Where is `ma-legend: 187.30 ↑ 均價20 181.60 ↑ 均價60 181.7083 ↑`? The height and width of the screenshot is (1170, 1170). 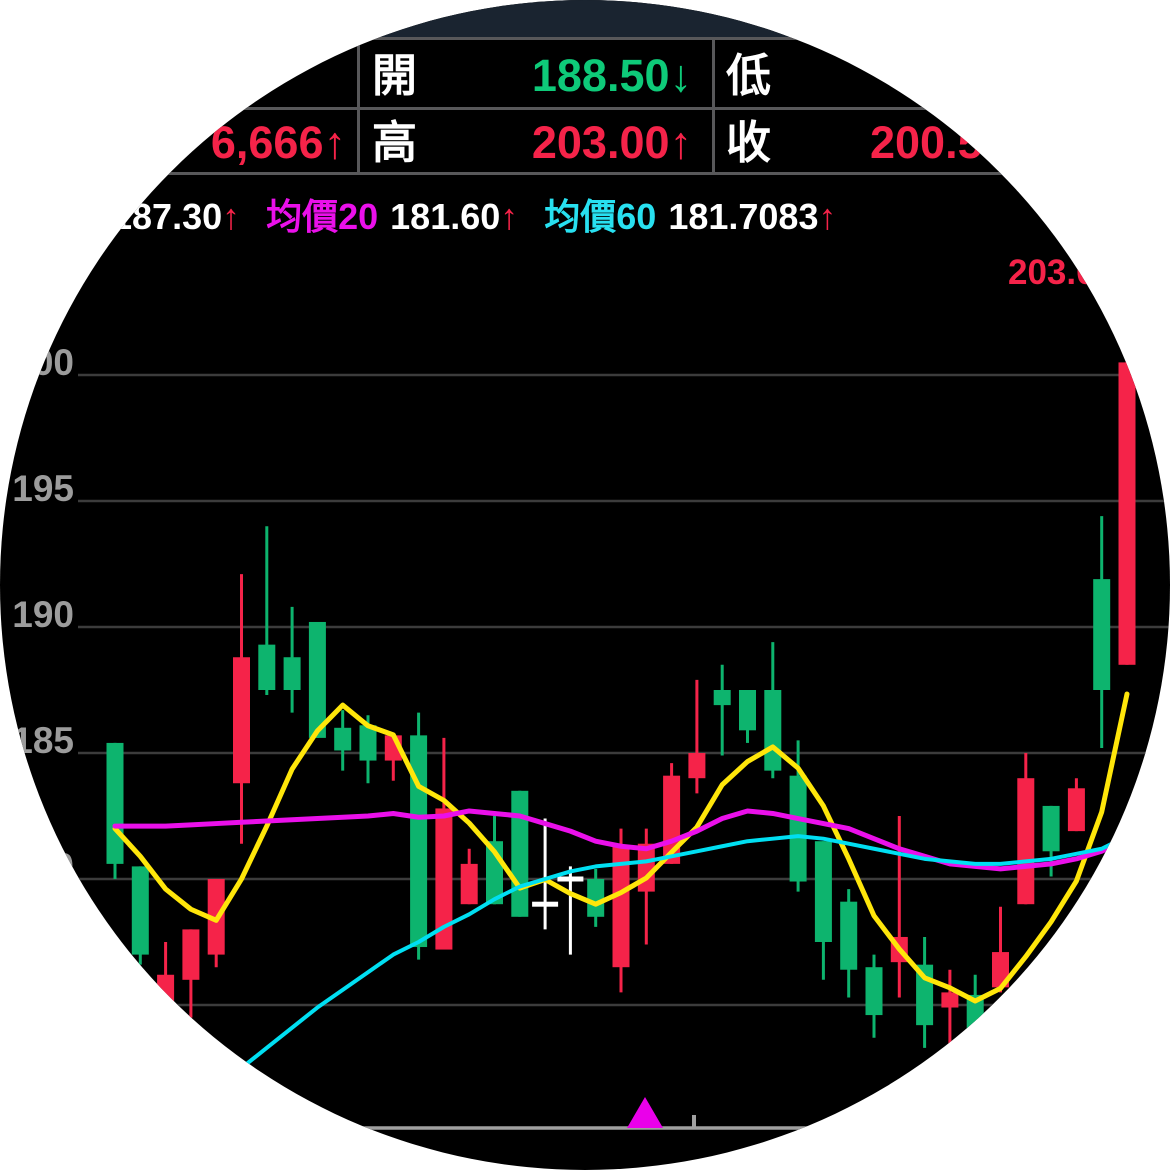
ma-legend: 187.30 ↑ 均價20 181.60 ↑ 均價60 181.7083 ↑ is located at coordinates (487, 214).